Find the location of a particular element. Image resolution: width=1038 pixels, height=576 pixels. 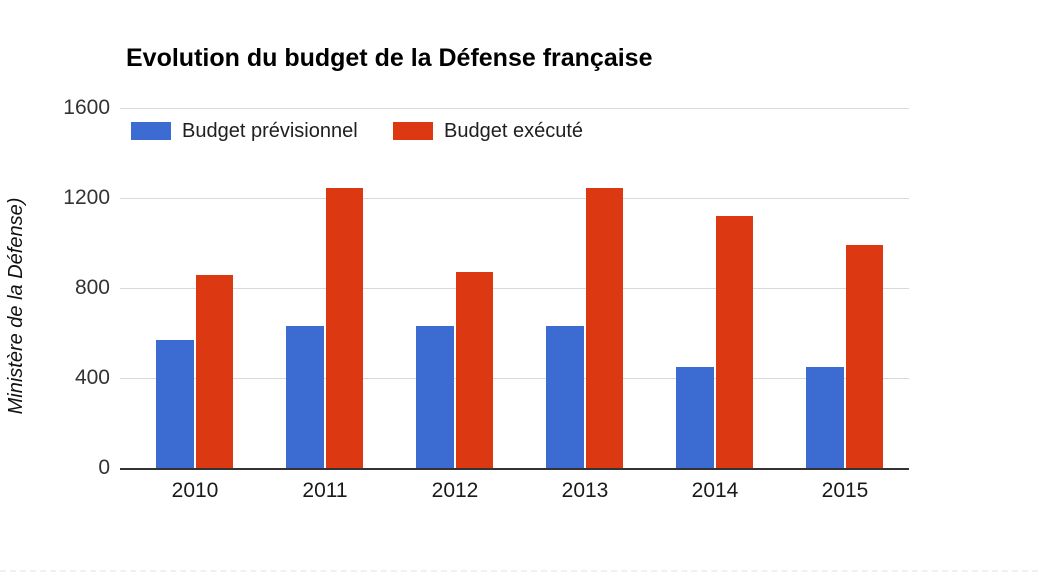

bar-execute-2012 is located at coordinates (474, 370).